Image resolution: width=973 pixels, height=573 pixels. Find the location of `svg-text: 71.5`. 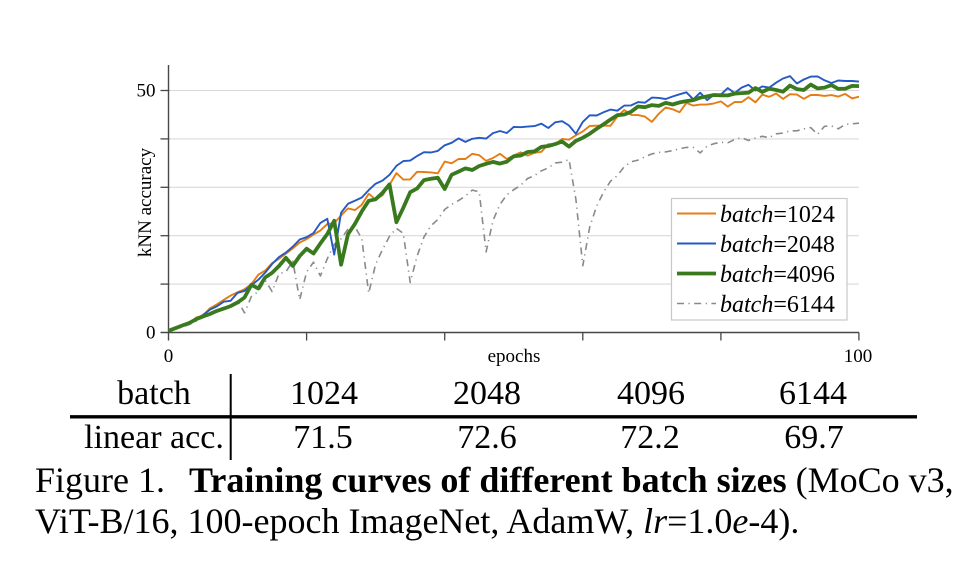

svg-text: 71.5 is located at coordinates (323, 437).